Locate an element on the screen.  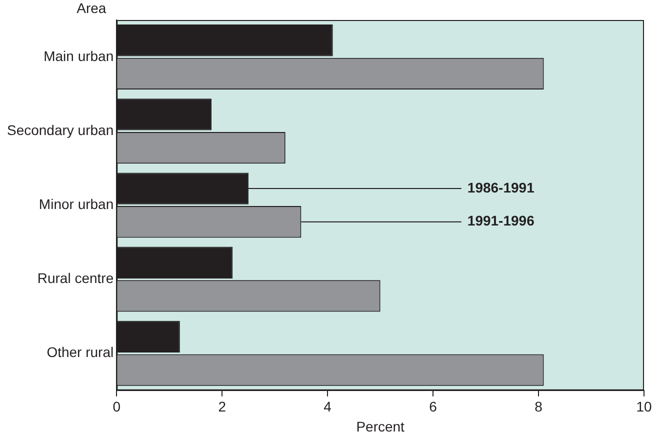
y-tick-label: Minor urban is located at coordinates (76, 204).